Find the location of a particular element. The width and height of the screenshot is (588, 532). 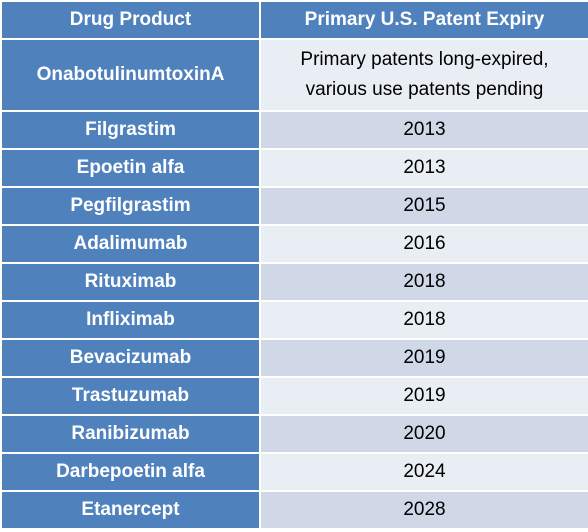

drug-name-cell: Trastuzumab is located at coordinates (130, 396).